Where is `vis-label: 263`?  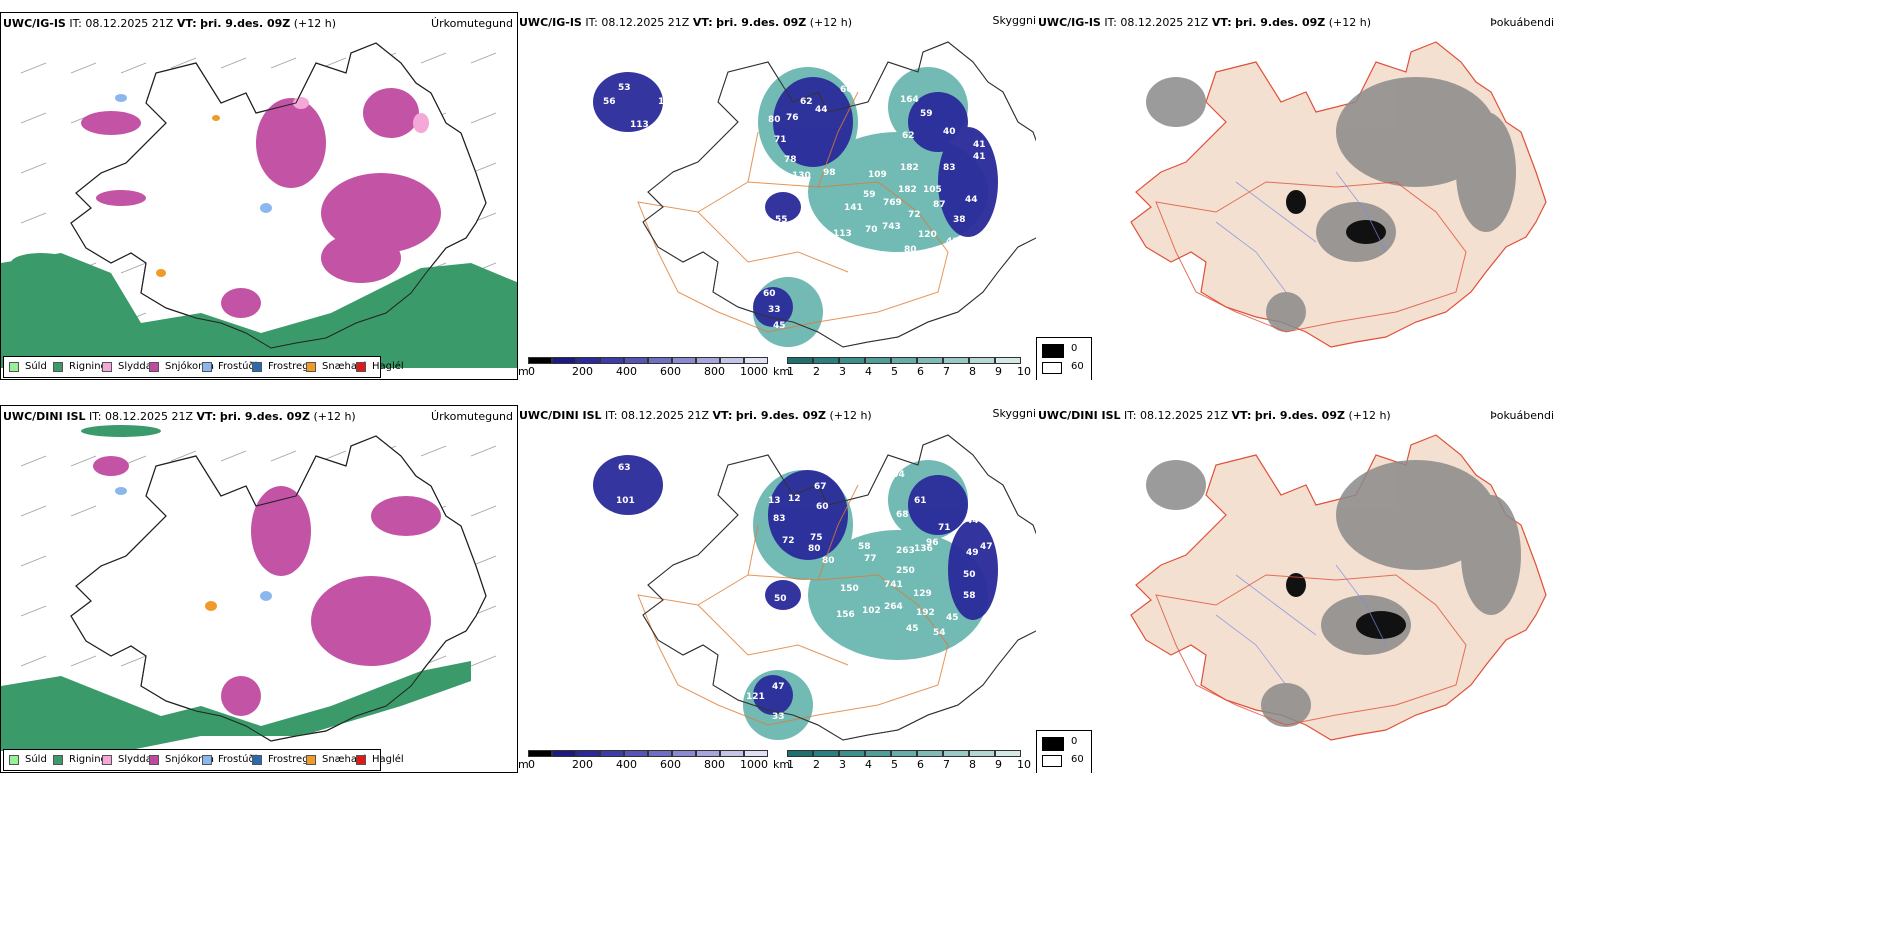 vis-label: 263 is located at coordinates (905, 551).